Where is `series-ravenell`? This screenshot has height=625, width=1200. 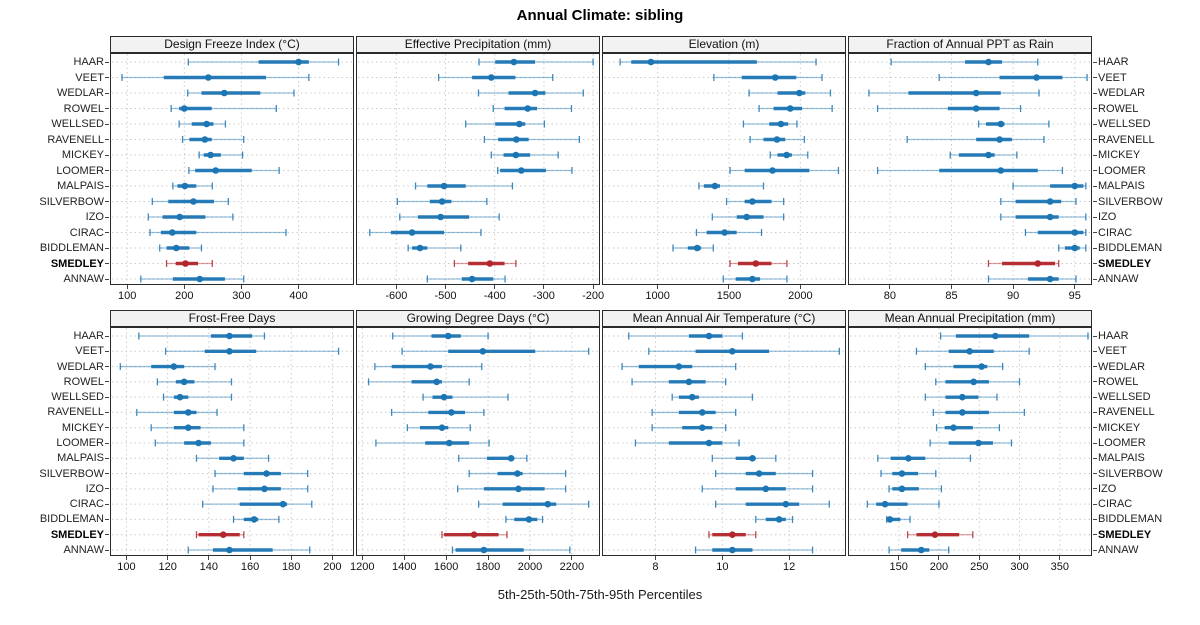
series-ravenell is located at coordinates (694, 412).